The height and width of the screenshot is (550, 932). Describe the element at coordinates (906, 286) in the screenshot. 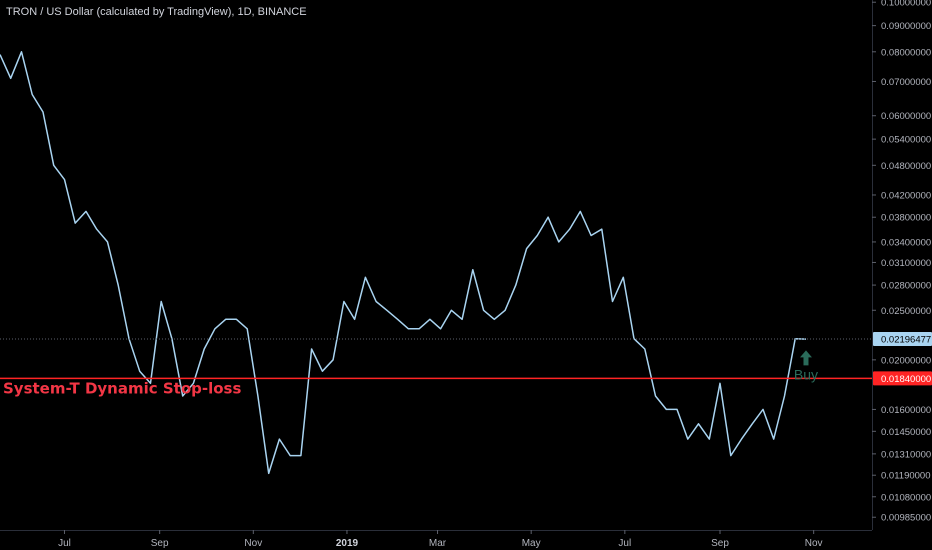

I see `y-tick-label-11: 0.02800000` at that location.